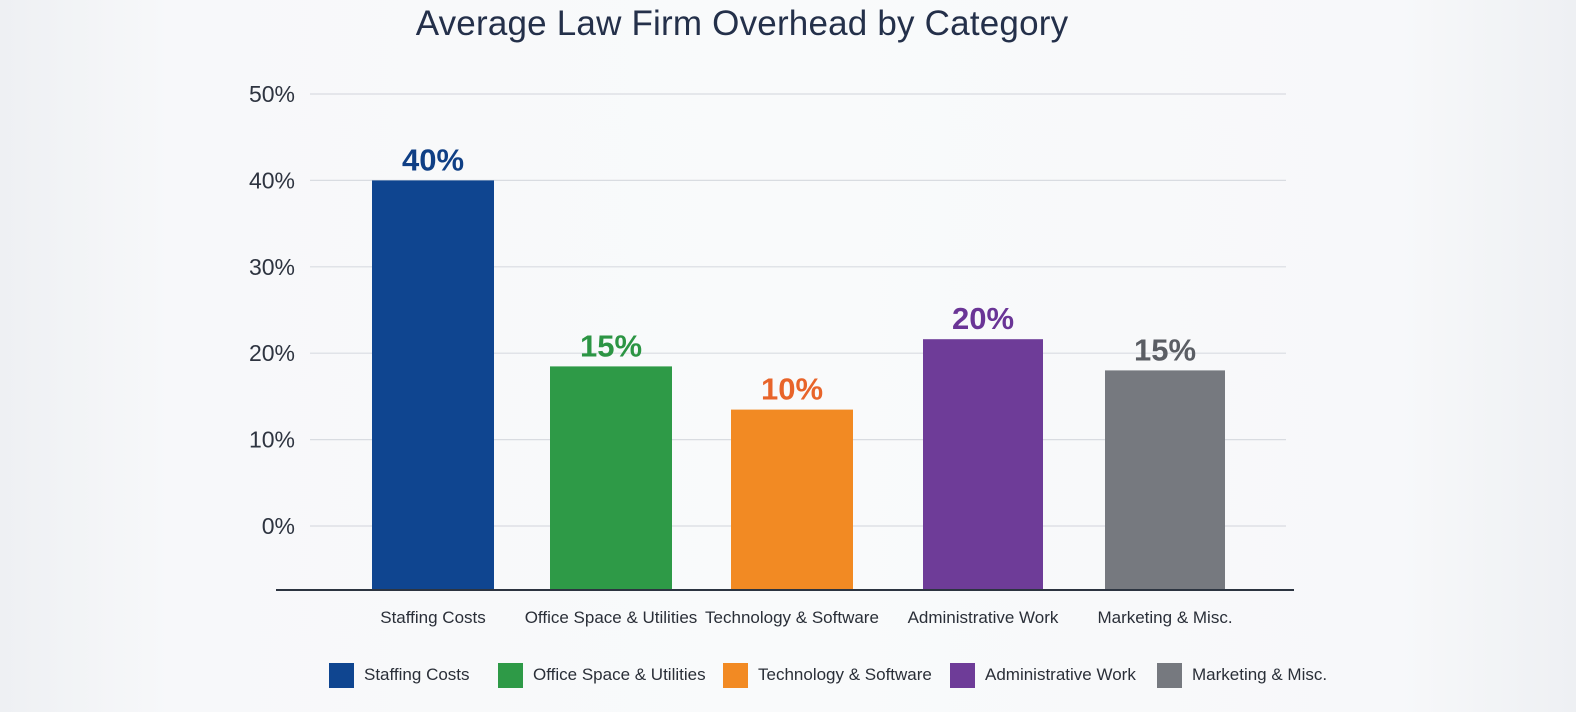 The image size is (1576, 712). I want to click on y-tick-label: 0%, so click(278, 526).